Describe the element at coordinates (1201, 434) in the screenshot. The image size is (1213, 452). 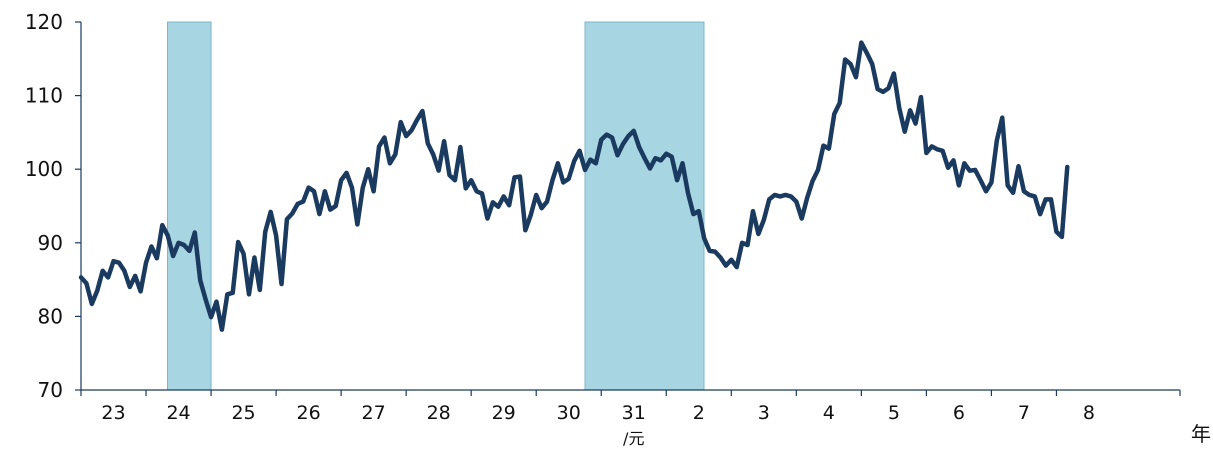
I see `x-unit-label: 年` at that location.